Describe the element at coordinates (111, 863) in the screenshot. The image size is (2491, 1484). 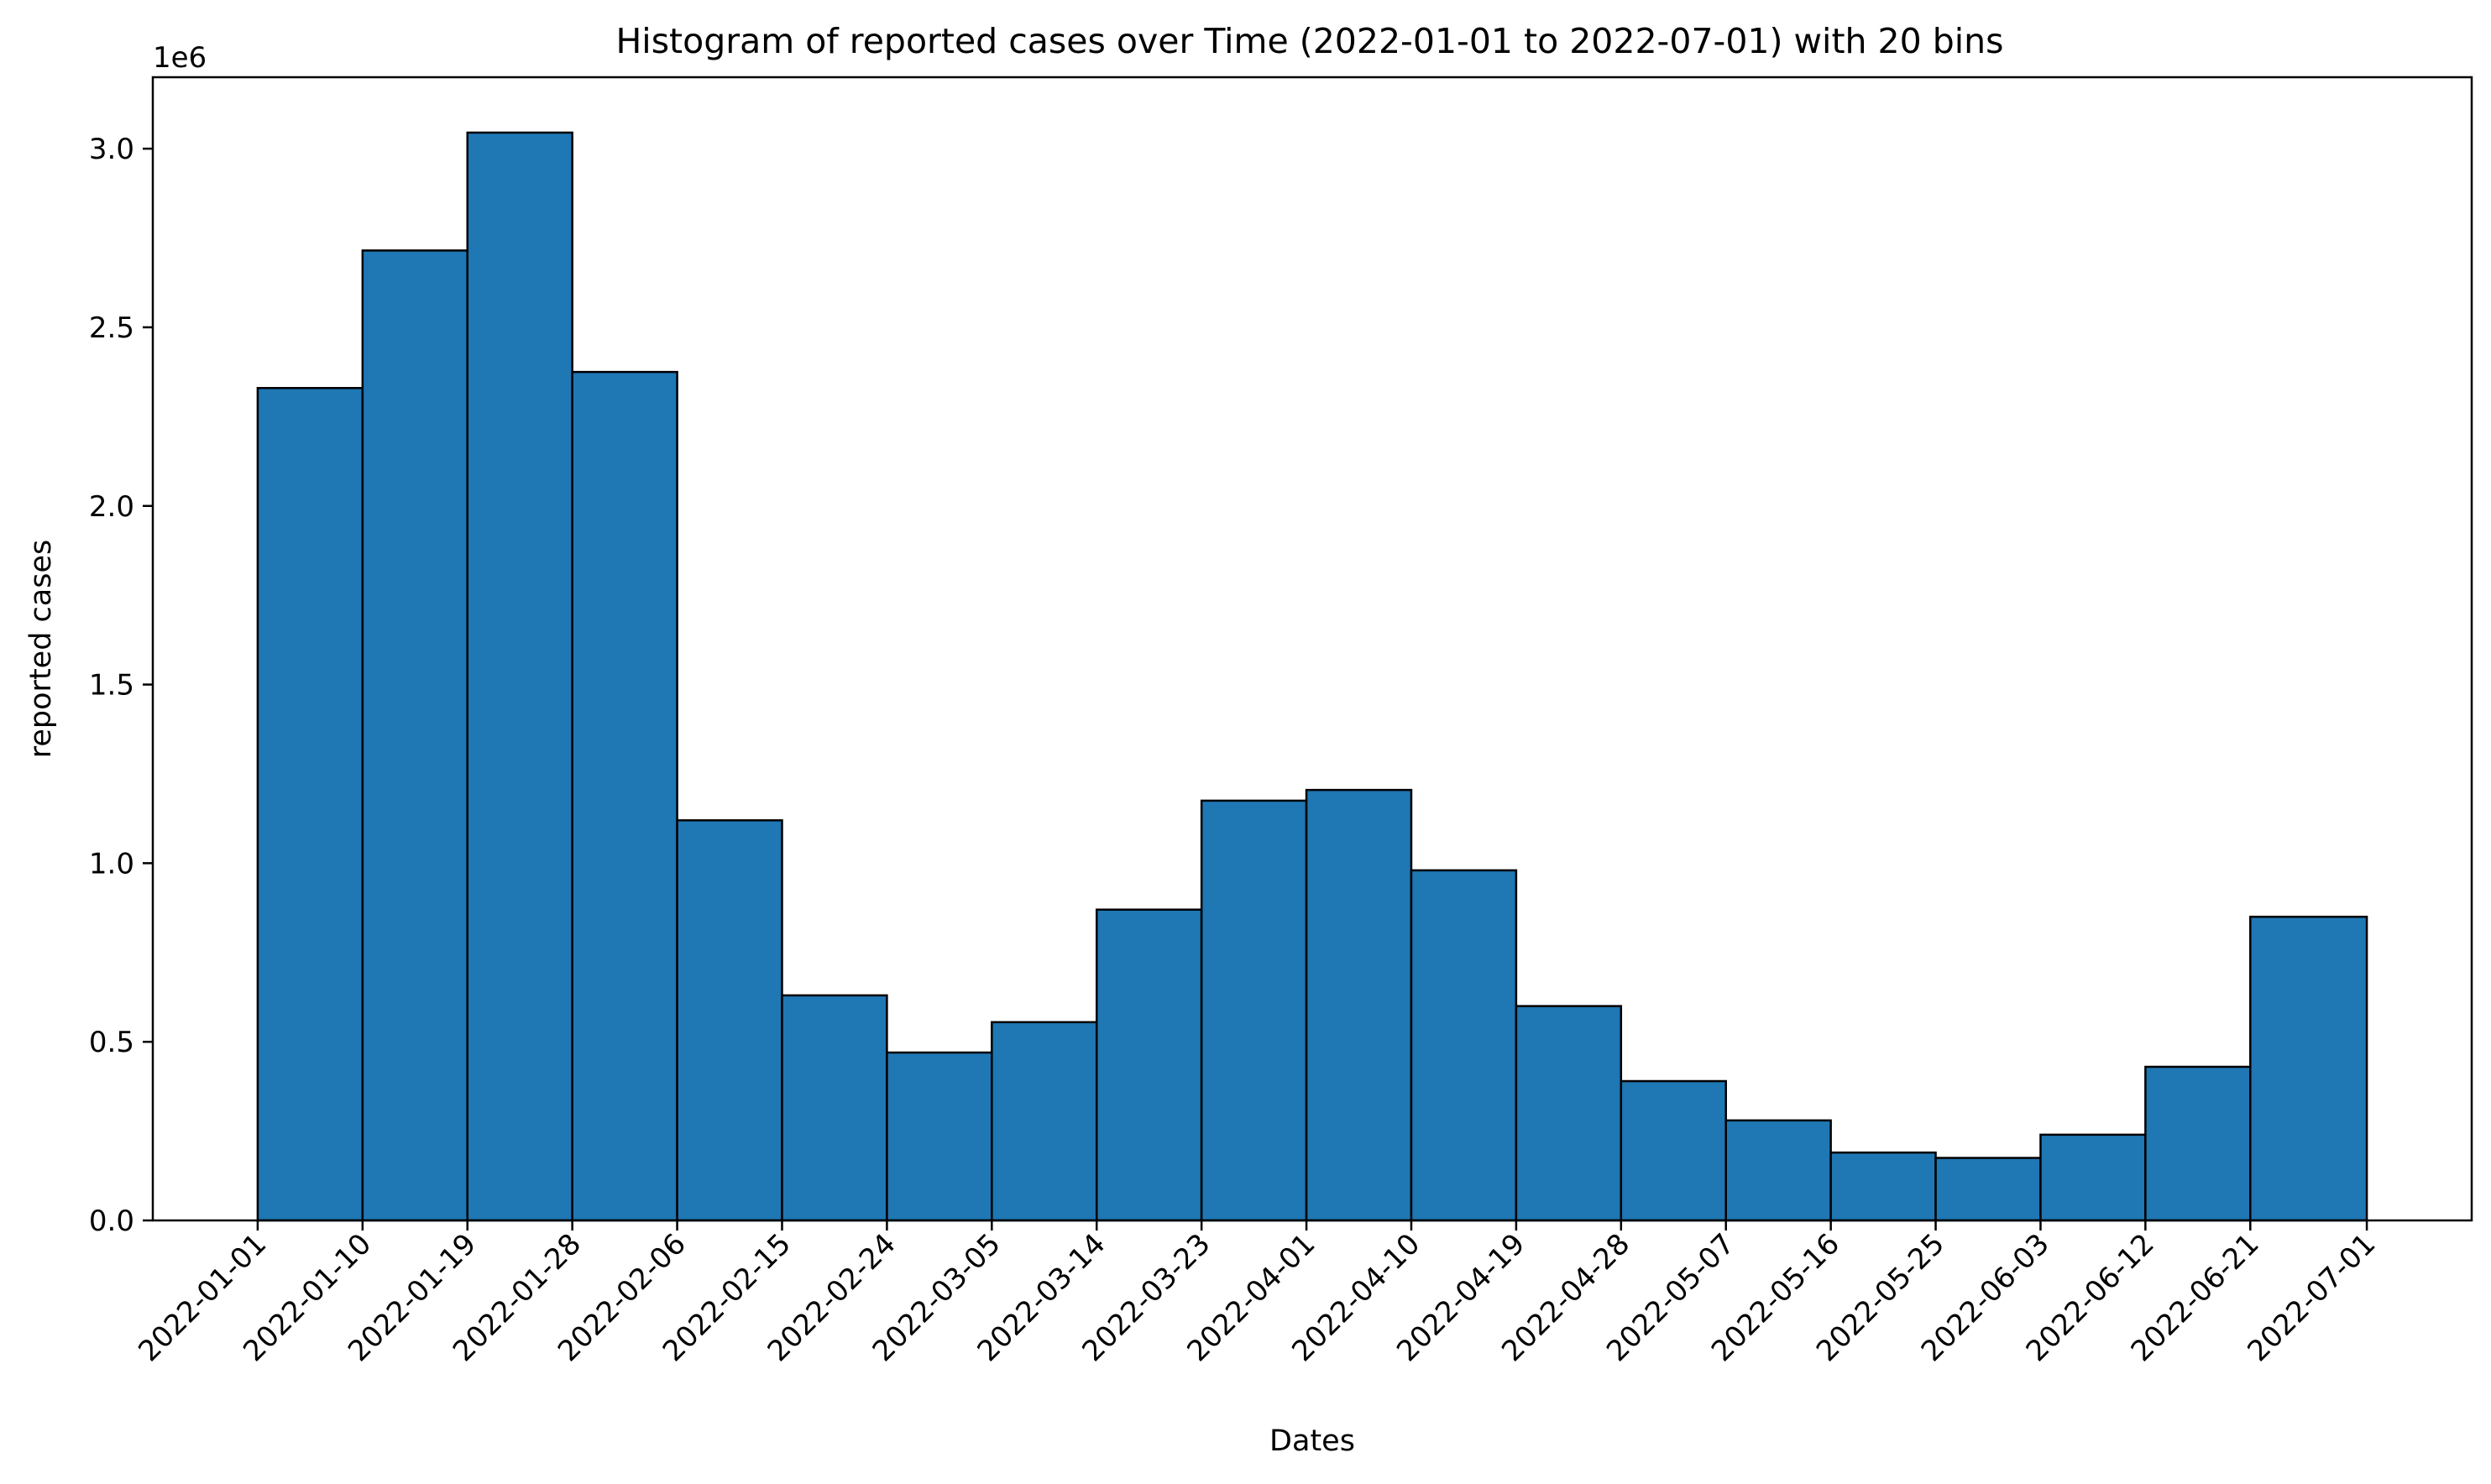
I see `y-tick-label: 1.0` at that location.